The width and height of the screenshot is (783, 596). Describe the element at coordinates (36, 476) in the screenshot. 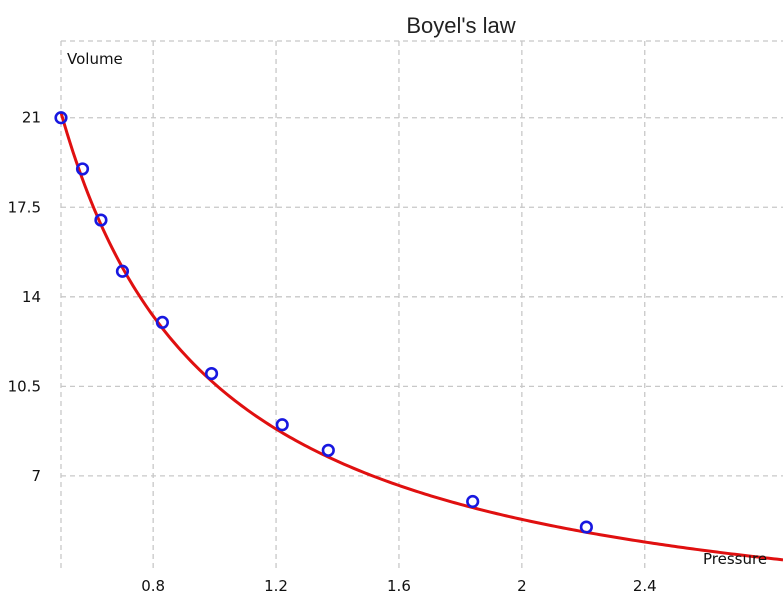

I see `y-tick-label: 7` at that location.